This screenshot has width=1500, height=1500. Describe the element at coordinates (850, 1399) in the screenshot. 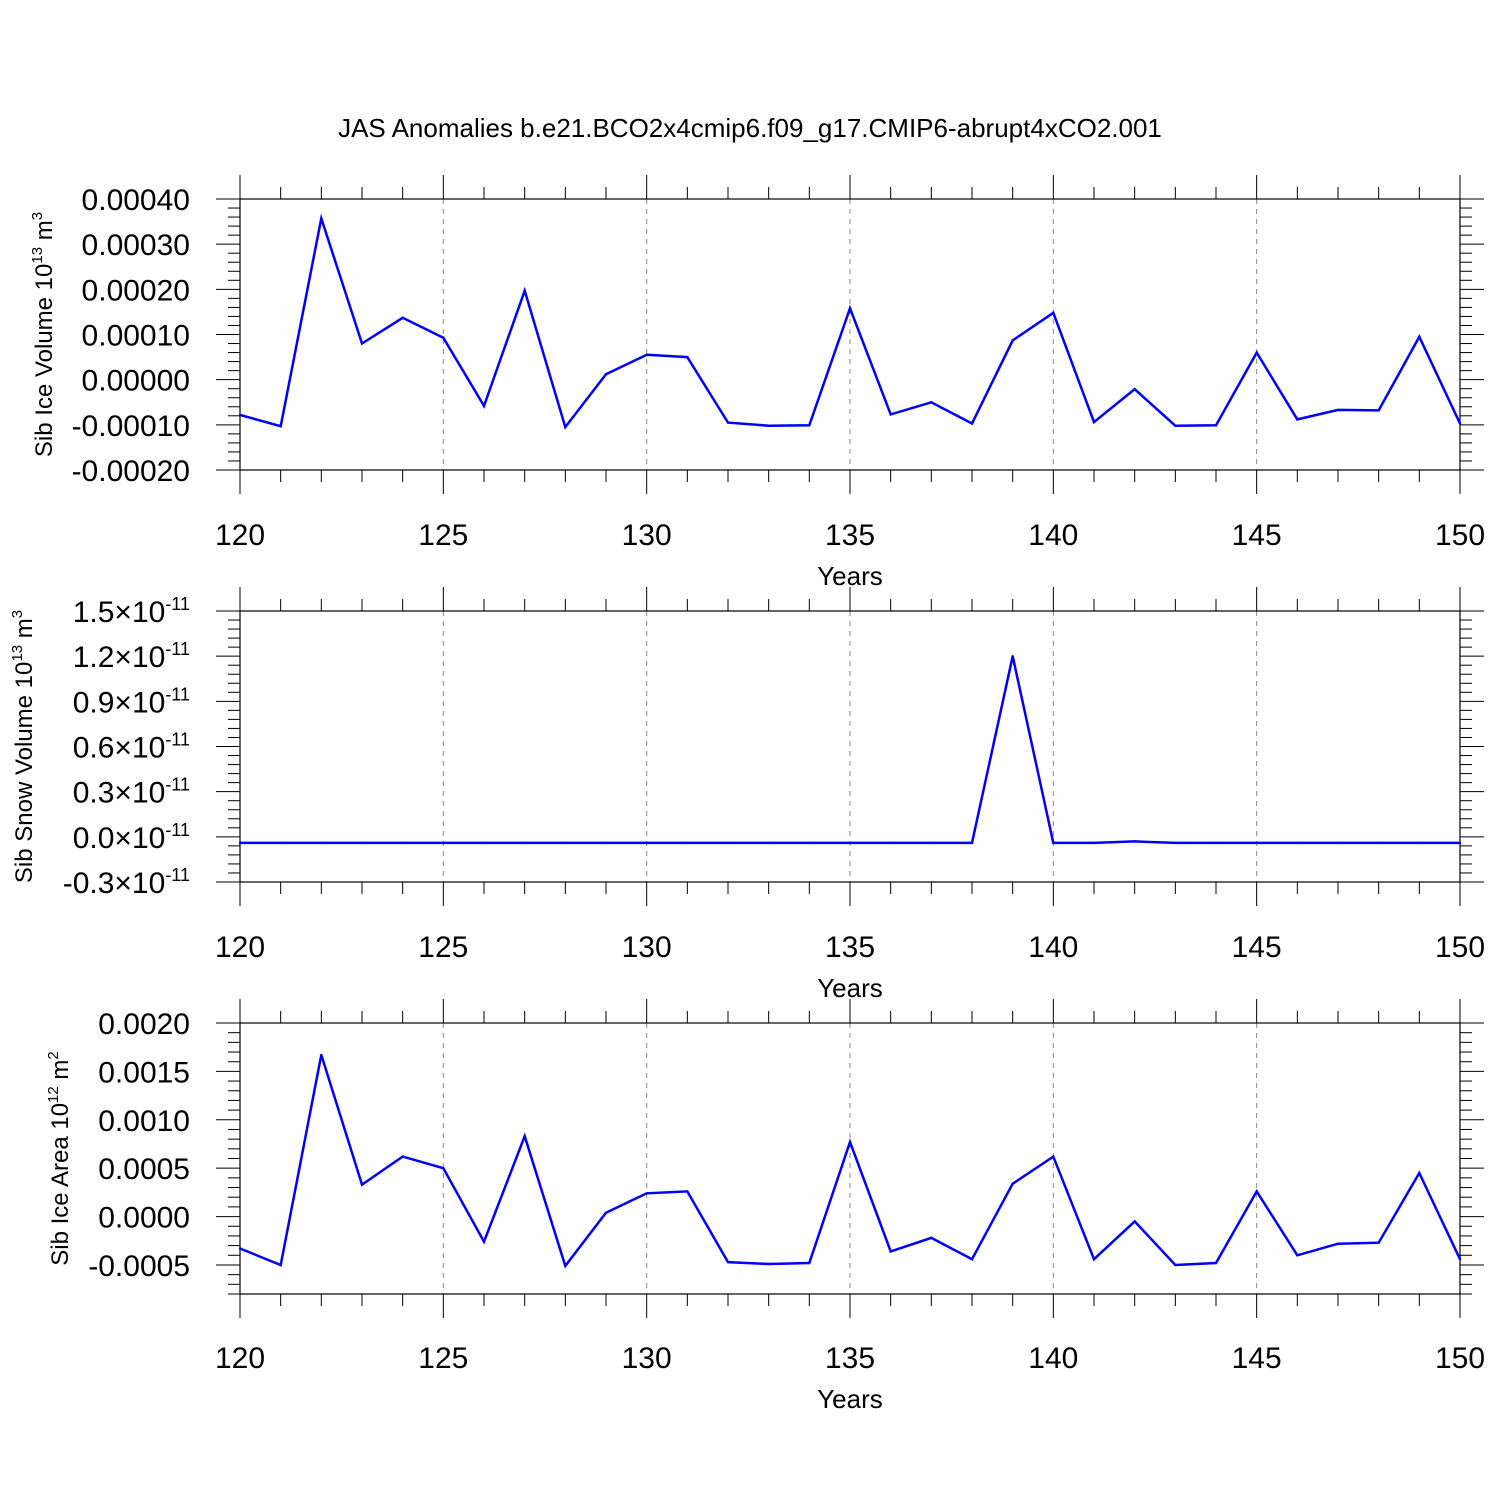

I see `x-axis-label: Years` at that location.